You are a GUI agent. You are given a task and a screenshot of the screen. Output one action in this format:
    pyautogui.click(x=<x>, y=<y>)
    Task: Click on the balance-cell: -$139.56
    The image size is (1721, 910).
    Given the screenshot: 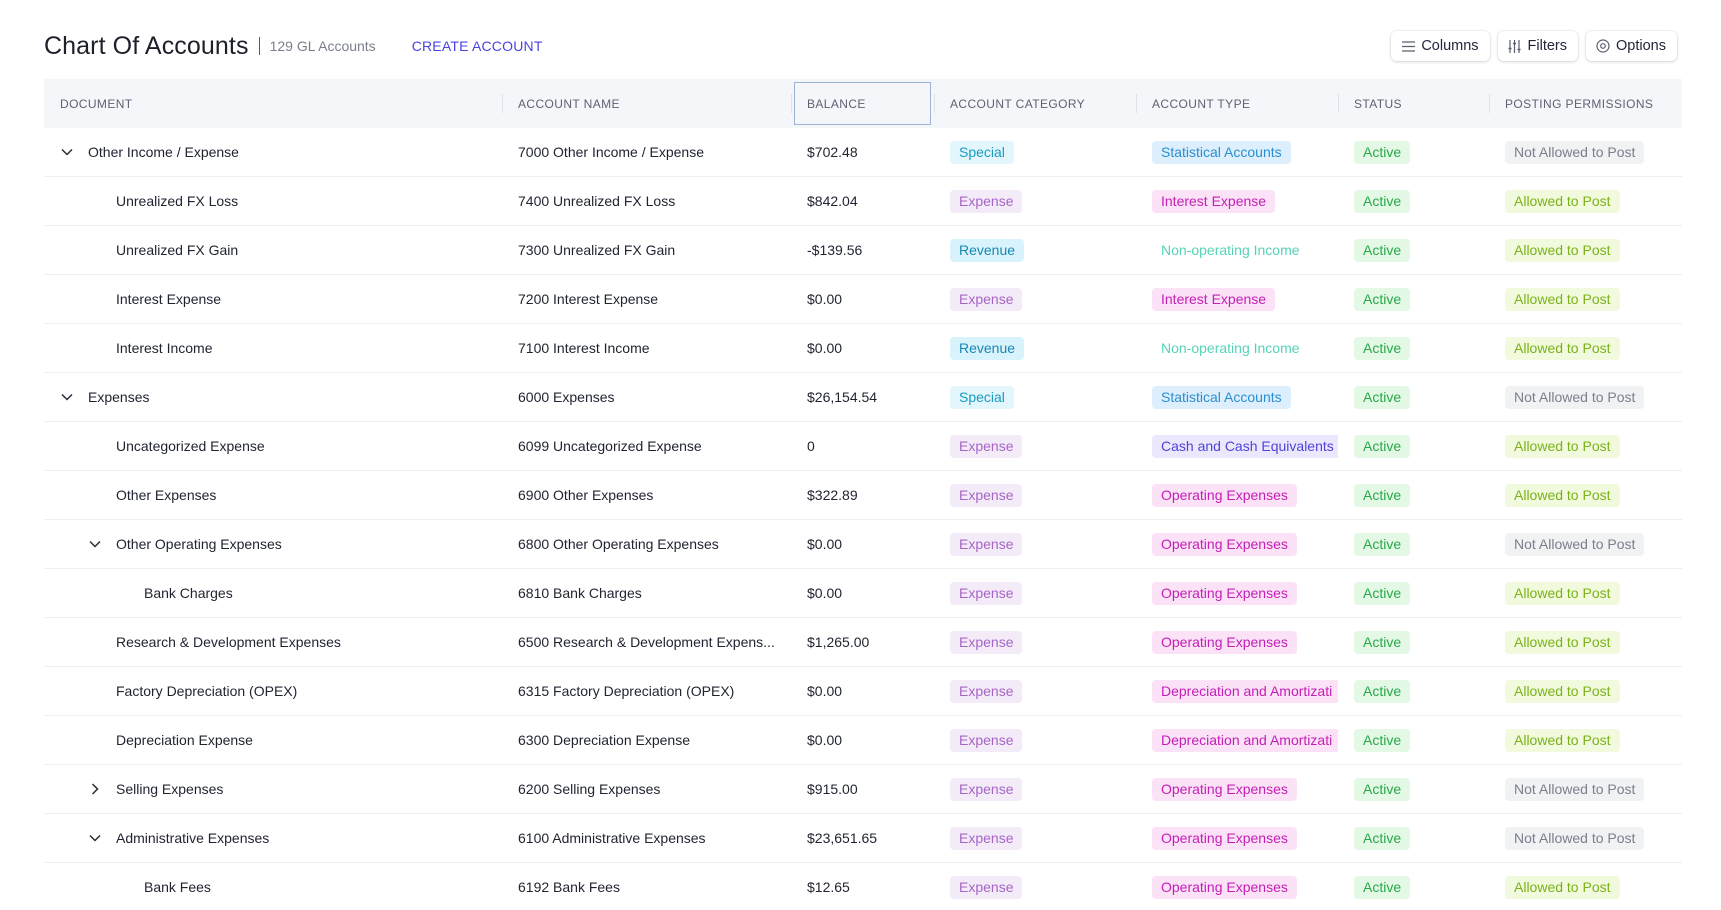 What is the action you would take?
    pyautogui.click(x=862, y=250)
    